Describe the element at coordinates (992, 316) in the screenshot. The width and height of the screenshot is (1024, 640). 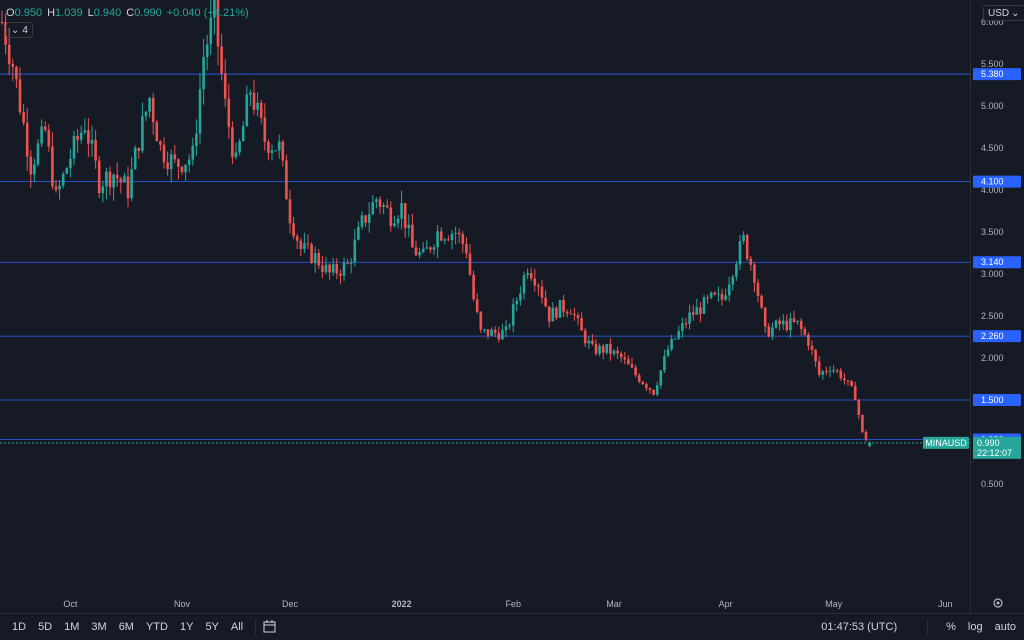
I see `price-tick-label: 2.500` at that location.